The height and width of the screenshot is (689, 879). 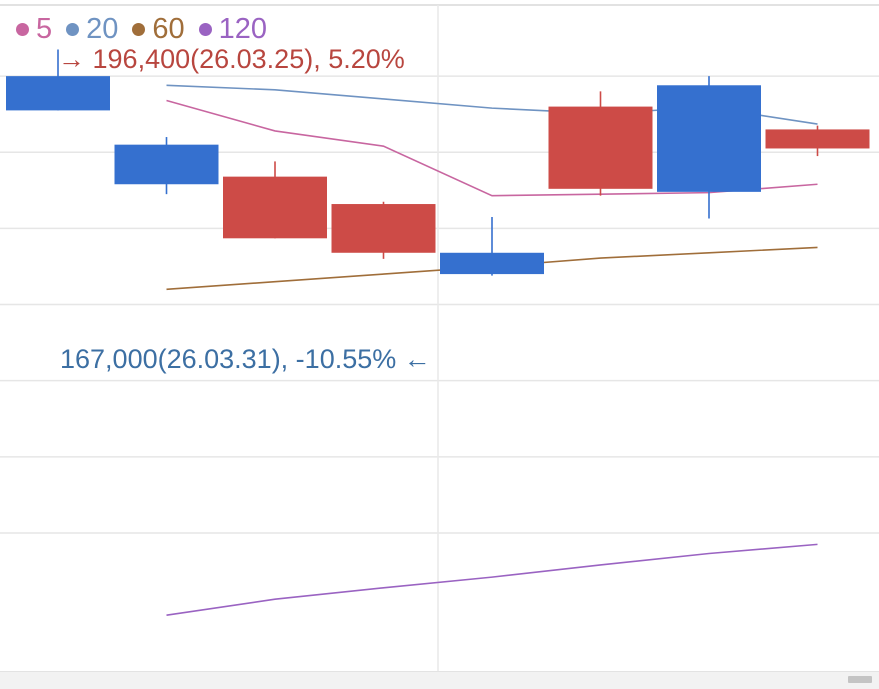 I want to click on high-price-annotation: → 196,400(26.03.25), 5.20%, so click(x=231, y=59).